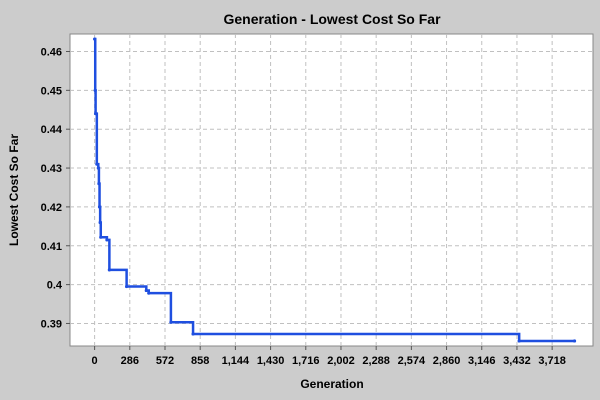 This screenshot has height=400, width=600. Describe the element at coordinates (165, 361) in the screenshot. I see `x-tick-label: 572` at that location.